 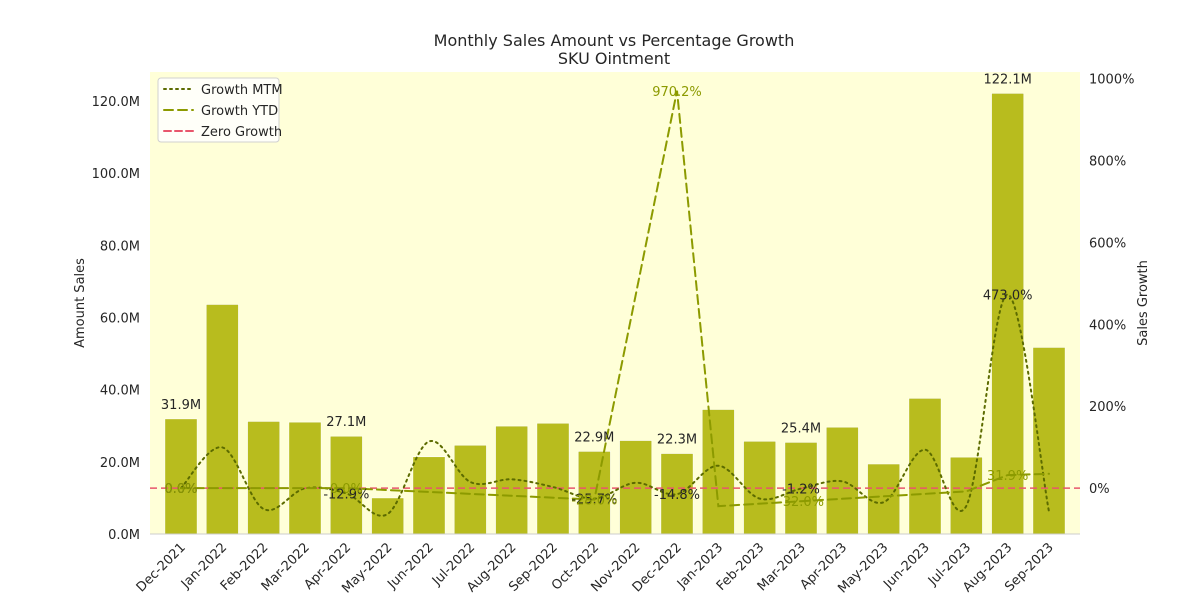 I want to click on bar-feb-2022, so click(x=264, y=478).